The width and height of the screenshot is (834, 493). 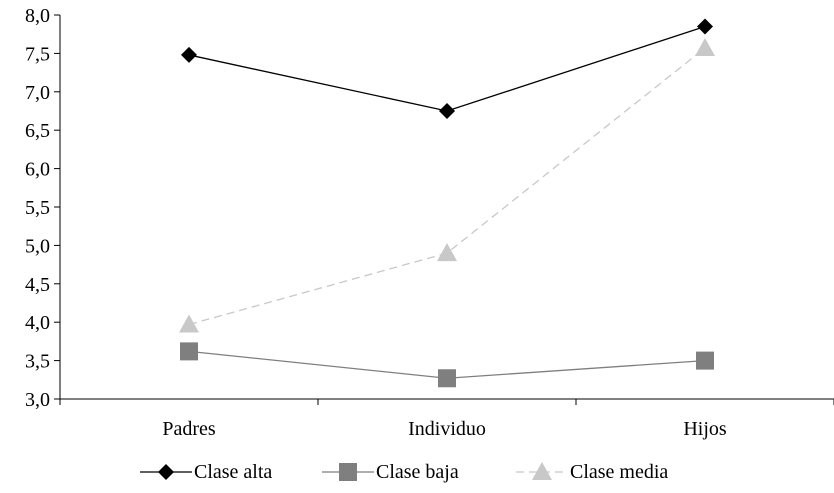 I want to click on x-category-label: Padres, so click(x=189, y=429).